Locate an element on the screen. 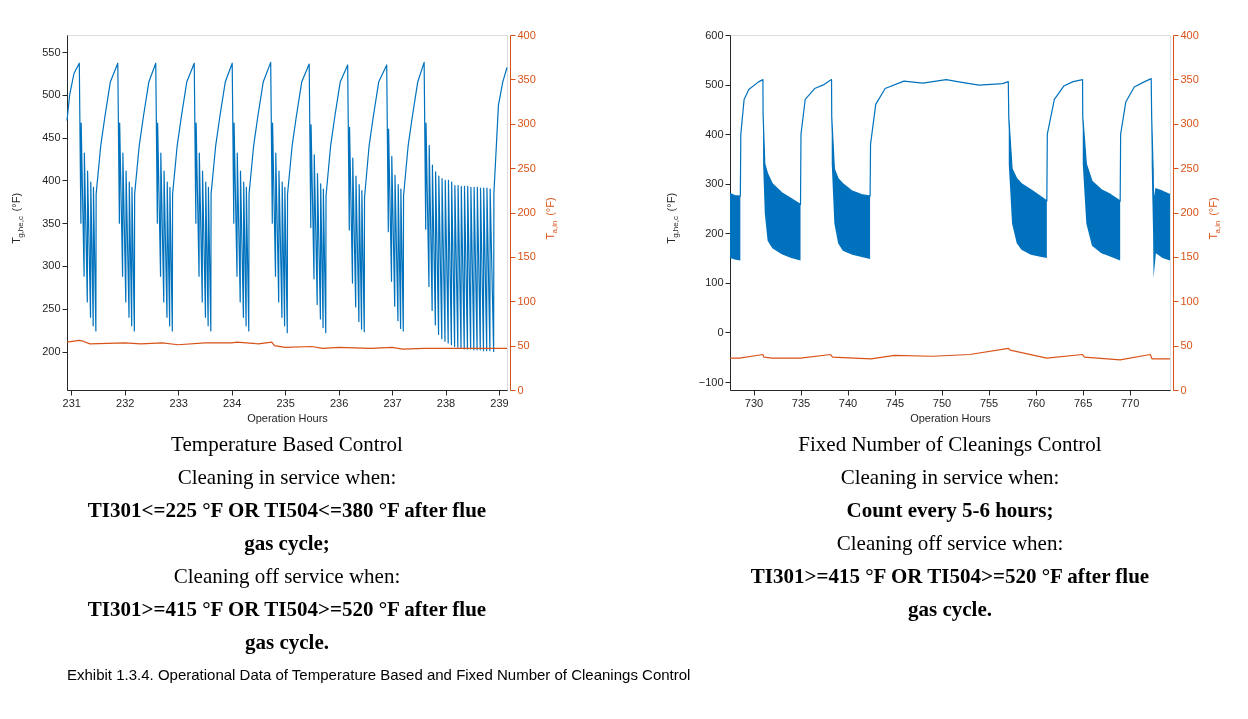 The width and height of the screenshot is (1248, 719). x-tick-label: 730 is located at coordinates (754, 402).